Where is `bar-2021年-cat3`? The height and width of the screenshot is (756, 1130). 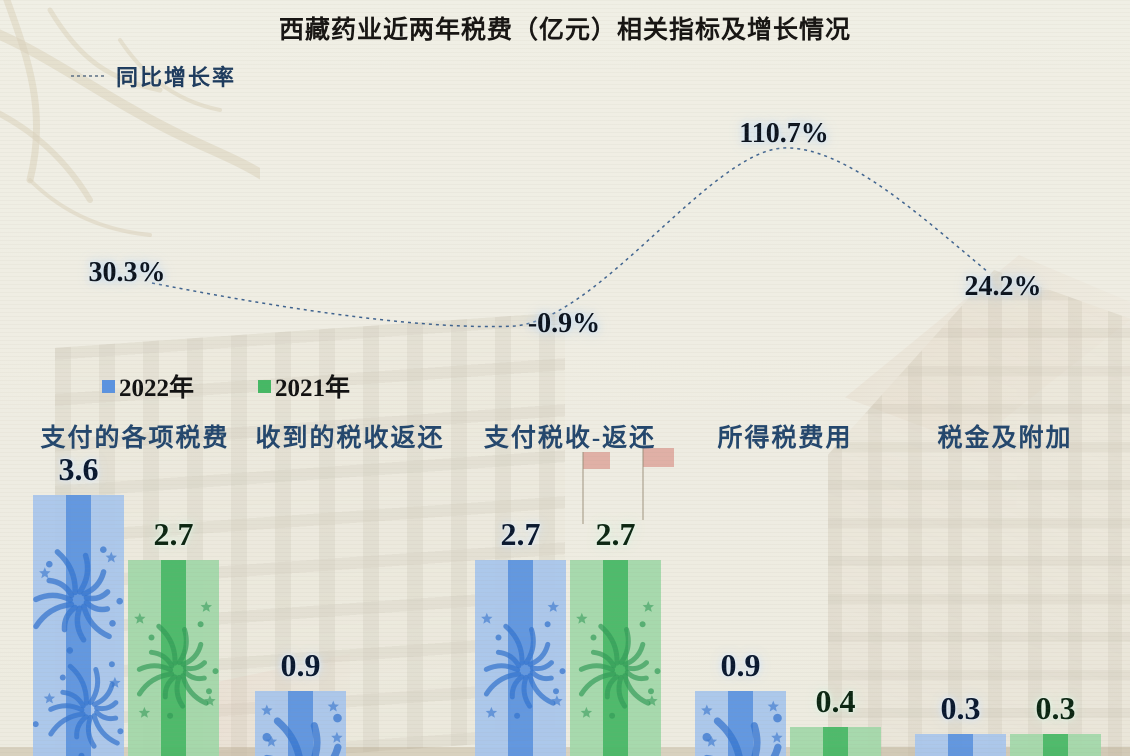 bar-2021年-cat3 is located at coordinates (615, 658).